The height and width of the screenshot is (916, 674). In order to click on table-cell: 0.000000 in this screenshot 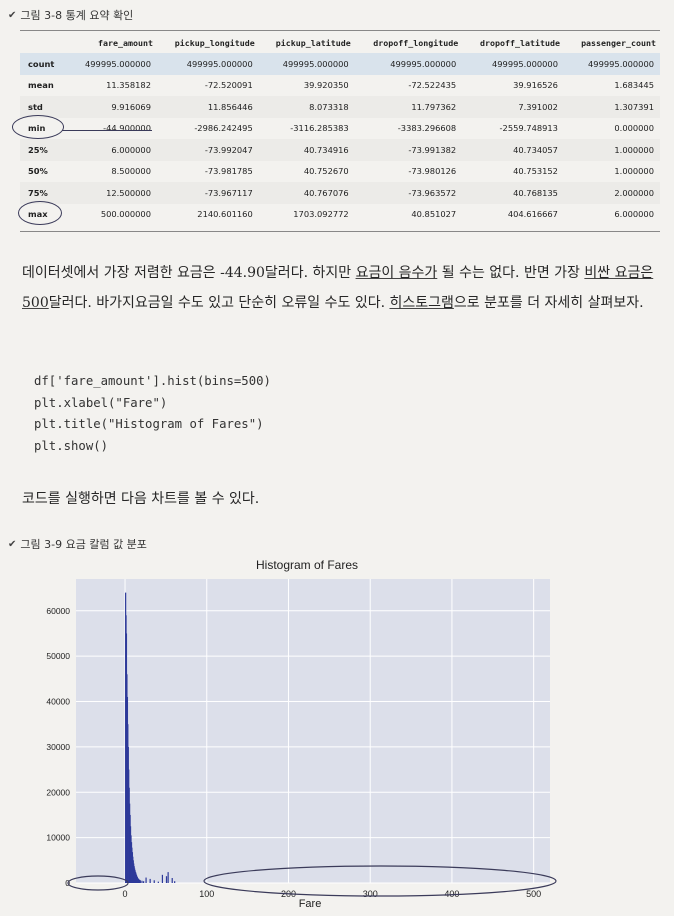, I will do `click(634, 128)`.